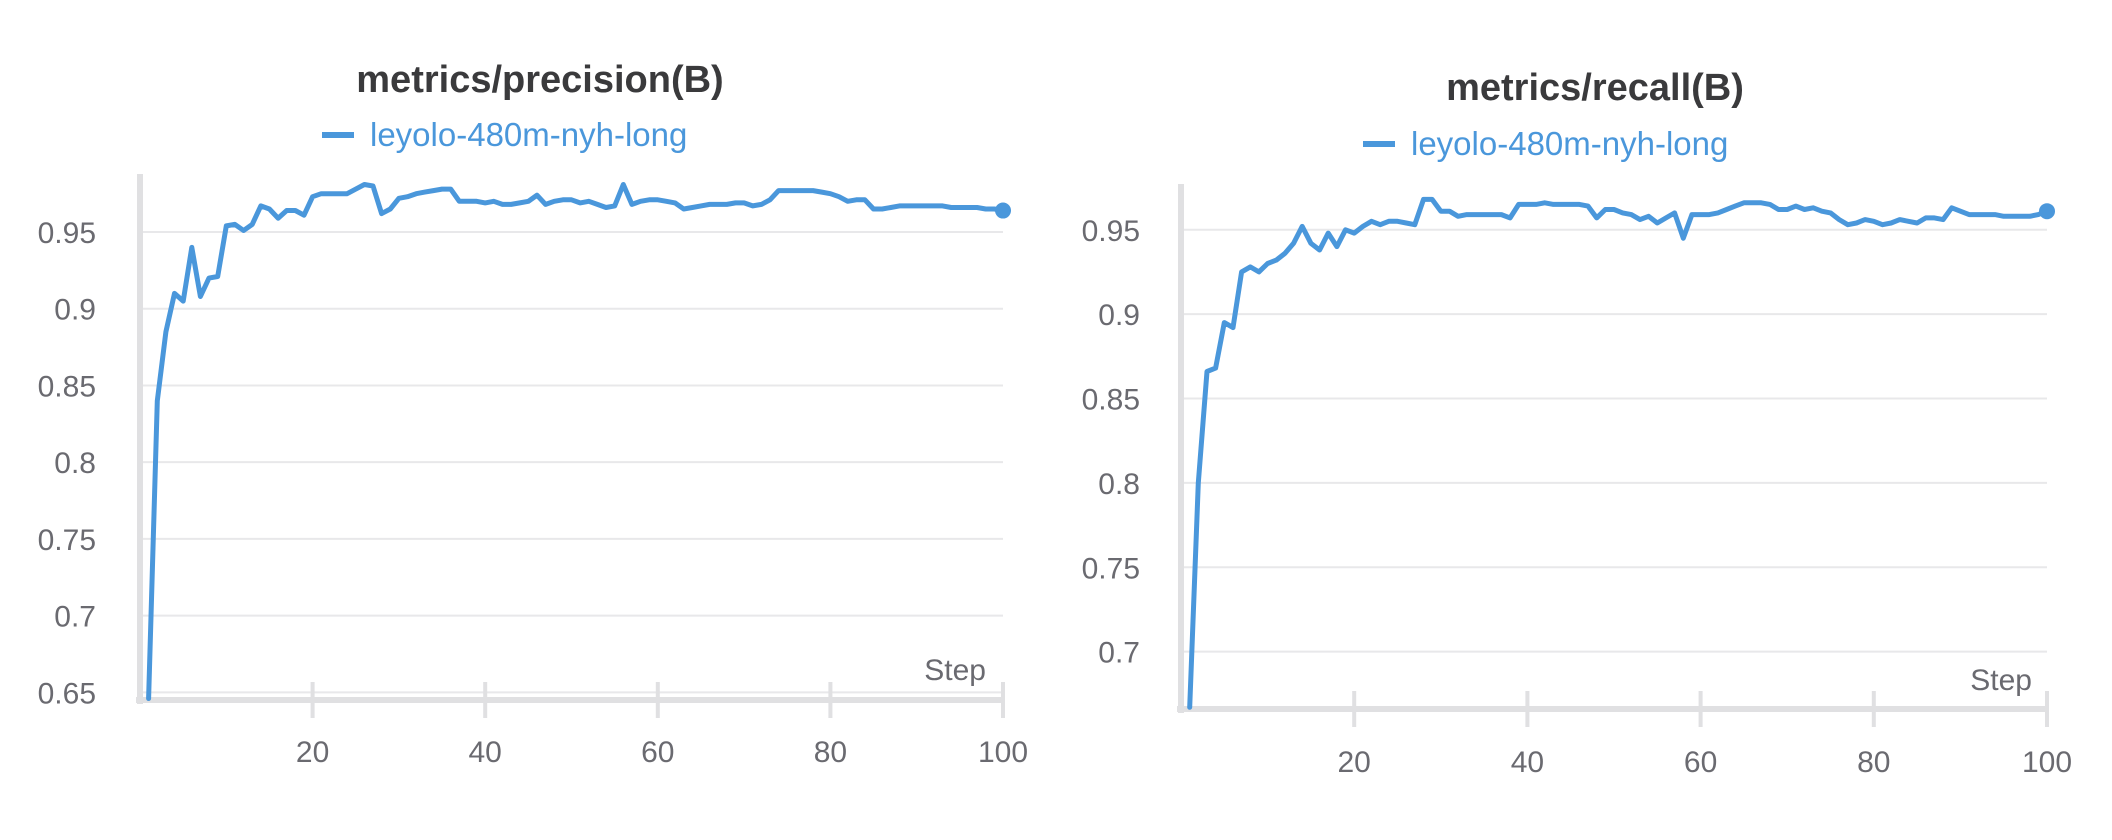 This screenshot has width=2112, height=840. What do you see at coordinates (1595, 88) in the screenshot?
I see `chart-title: metrics/recall(B)` at bounding box center [1595, 88].